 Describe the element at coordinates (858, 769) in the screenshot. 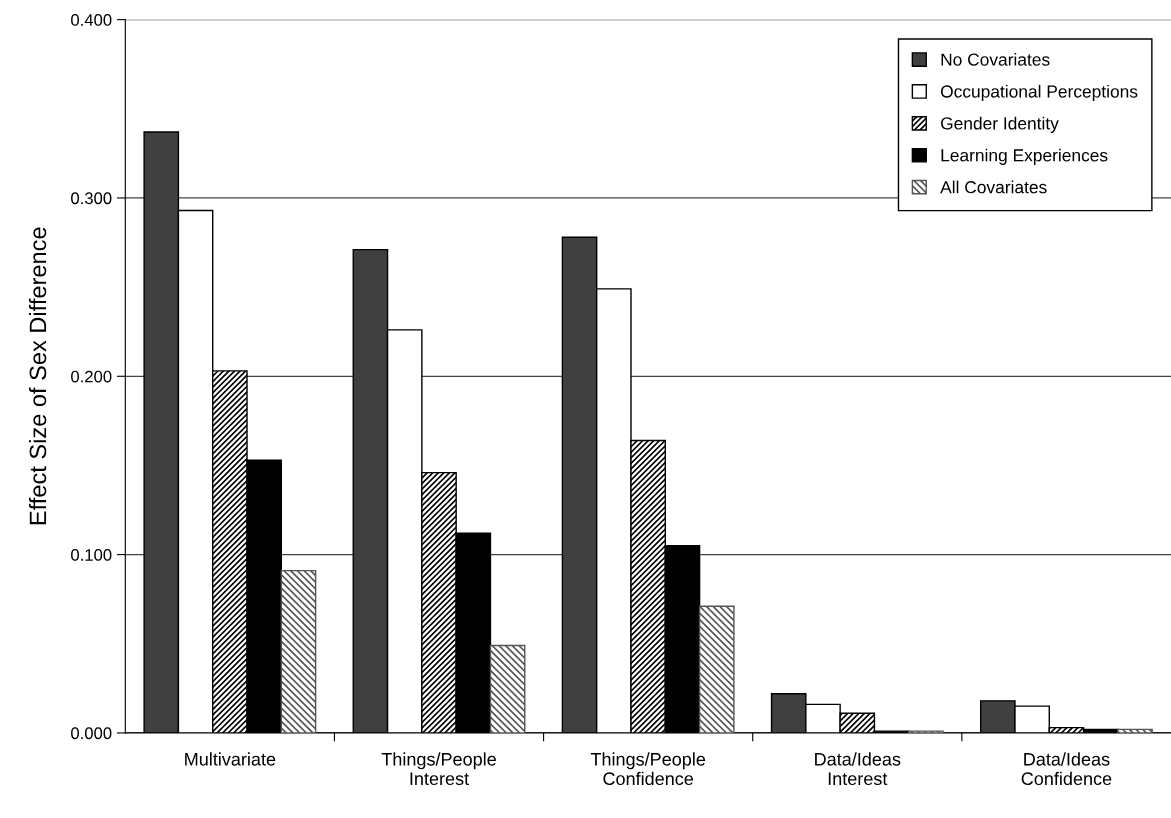

I see `x-tick-label: Data/Ideas Interest` at that location.